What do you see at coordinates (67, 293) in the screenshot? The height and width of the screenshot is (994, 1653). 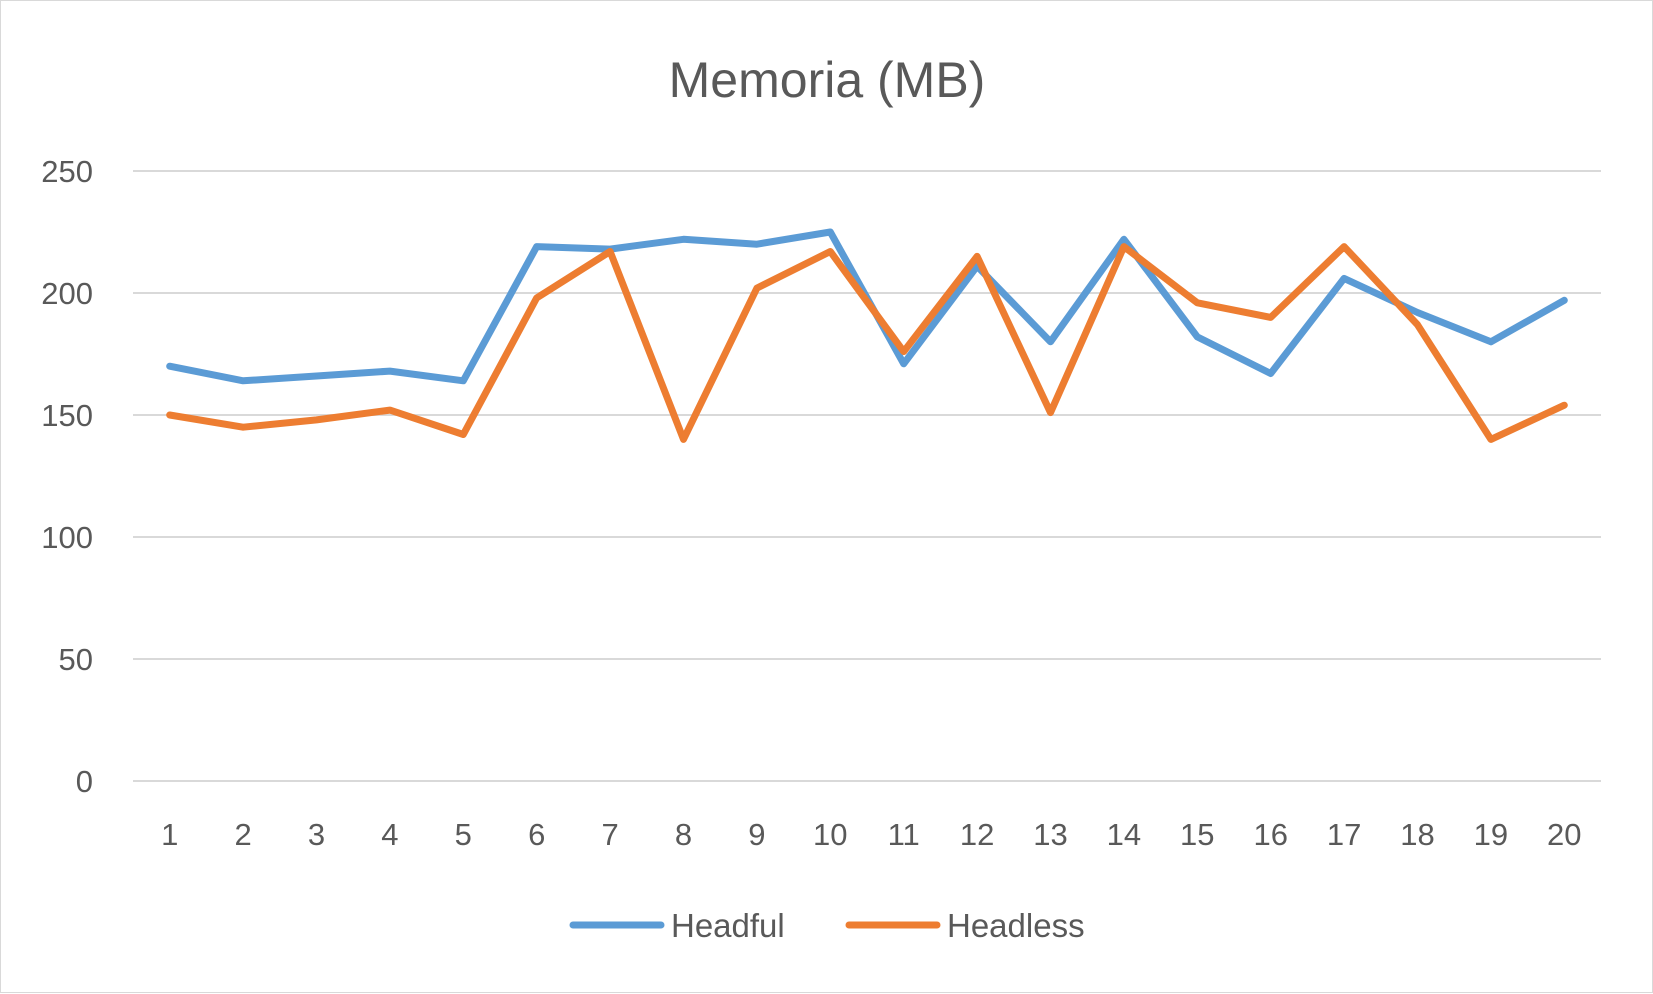 I see `y-tick-label: 200` at bounding box center [67, 293].